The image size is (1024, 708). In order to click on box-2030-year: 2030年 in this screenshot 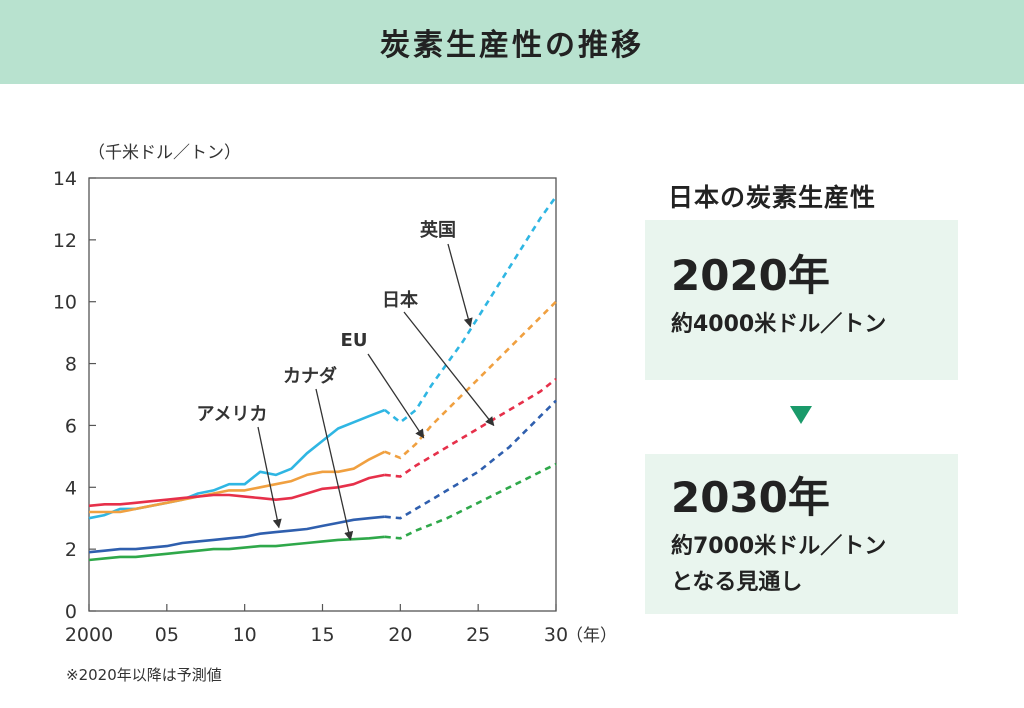, I will do `click(750, 497)`.